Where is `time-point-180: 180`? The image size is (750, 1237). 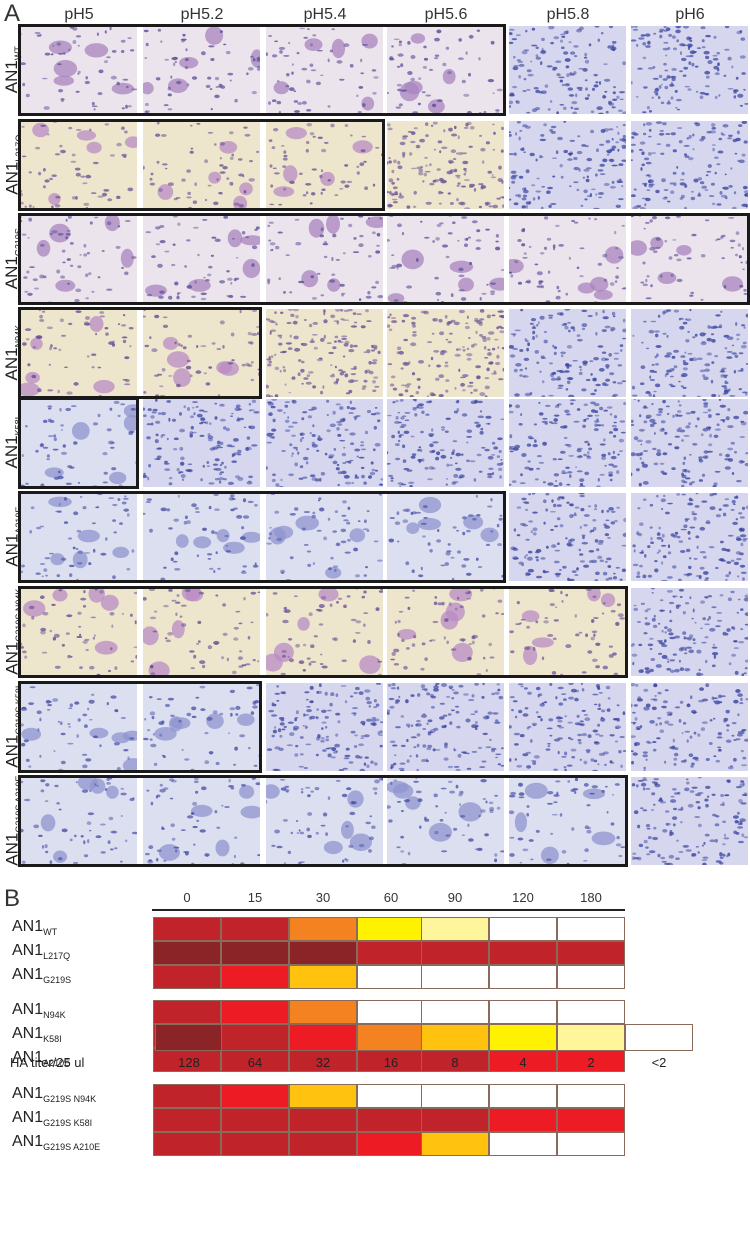
time-point-180: 180 is located at coordinates (591, 897).